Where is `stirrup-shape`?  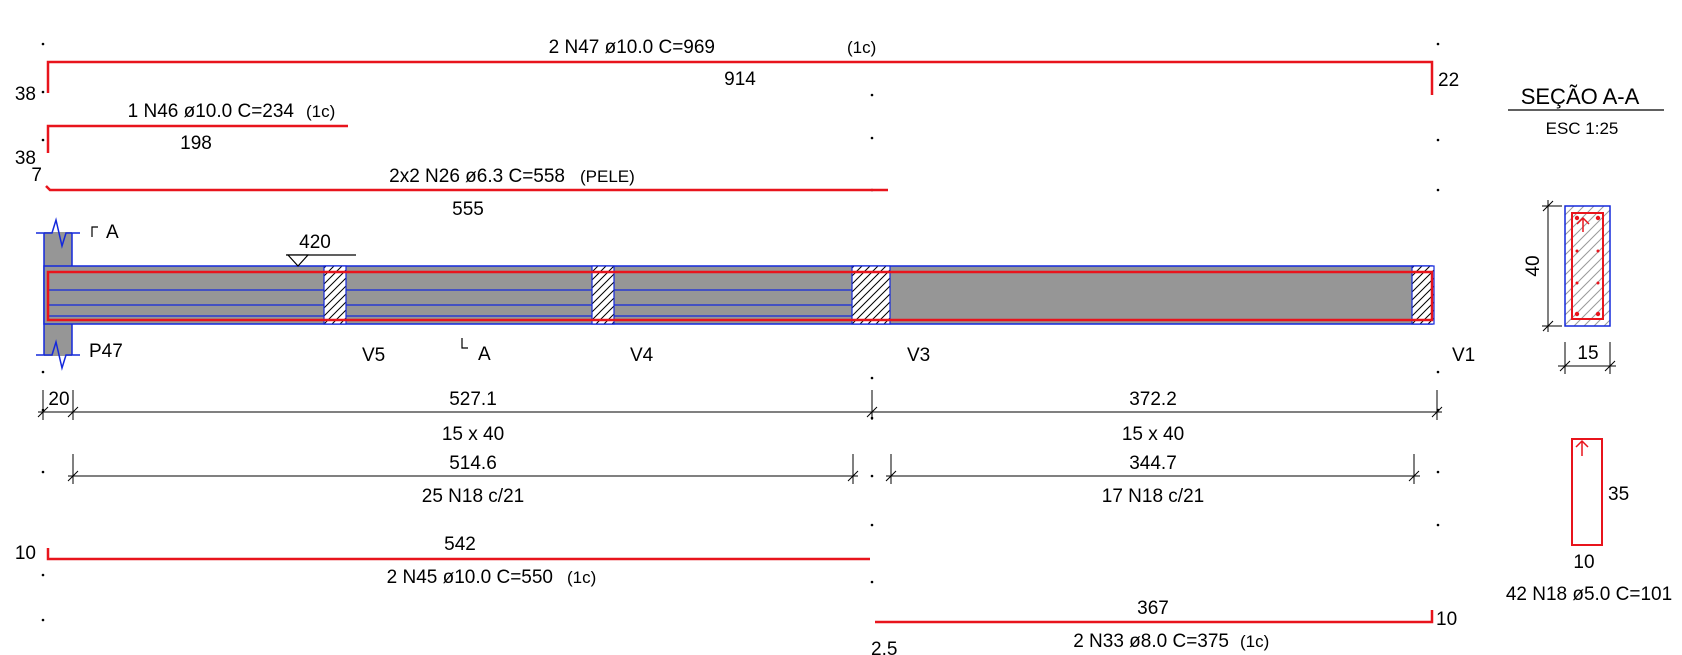 stirrup-shape is located at coordinates (1587, 492).